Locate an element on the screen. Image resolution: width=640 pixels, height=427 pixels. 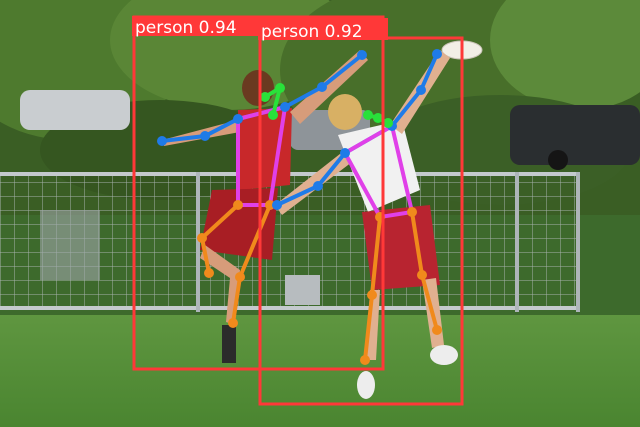
detection-label-2: person 0.92 is located at coordinates (312, 32).